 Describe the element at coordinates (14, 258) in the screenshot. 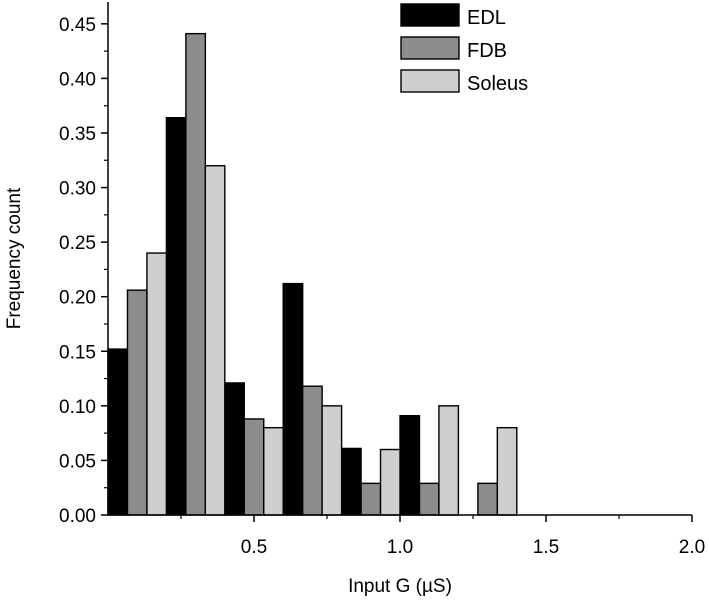

I see `y-axis-title: Frequency count` at that location.